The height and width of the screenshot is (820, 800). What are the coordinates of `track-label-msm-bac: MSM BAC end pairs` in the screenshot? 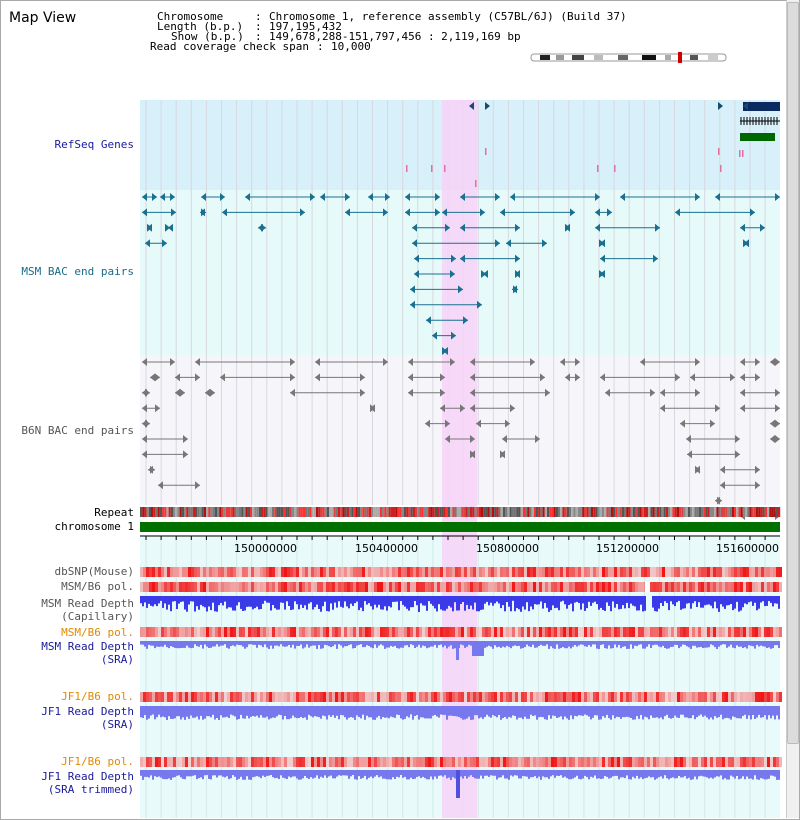 It's located at (77, 271).